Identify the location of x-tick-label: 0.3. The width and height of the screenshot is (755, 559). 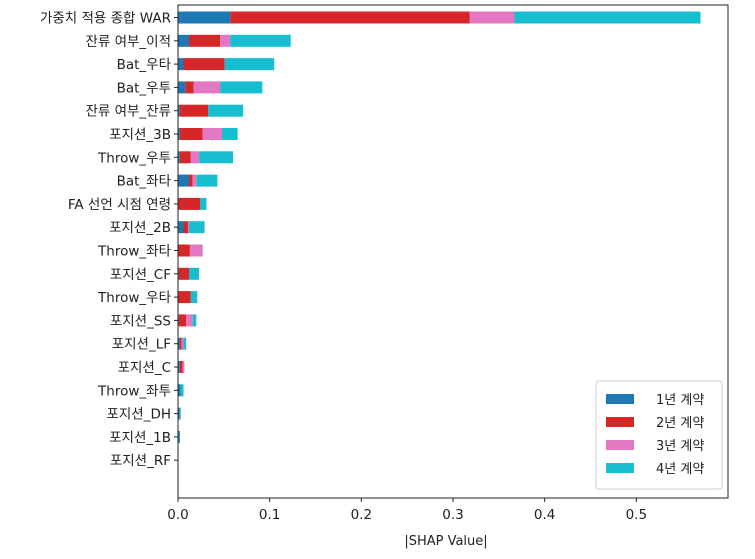
(452, 515).